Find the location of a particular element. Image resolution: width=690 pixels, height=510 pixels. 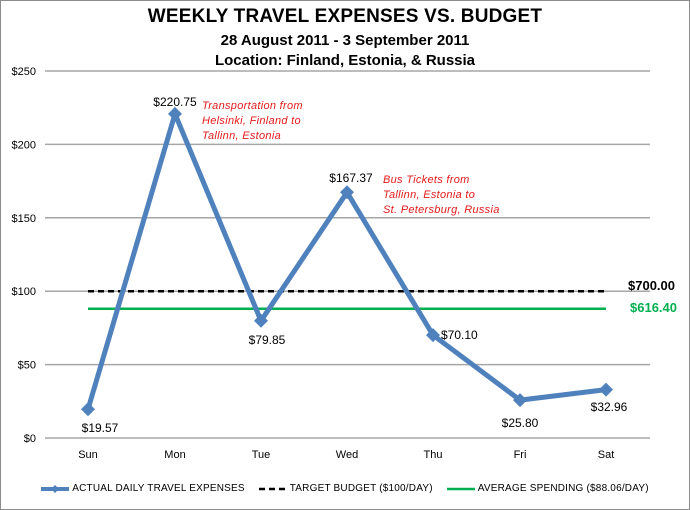

legend-label: ACTUAL DAILY TRAVEL EXPENSES is located at coordinates (158, 488).